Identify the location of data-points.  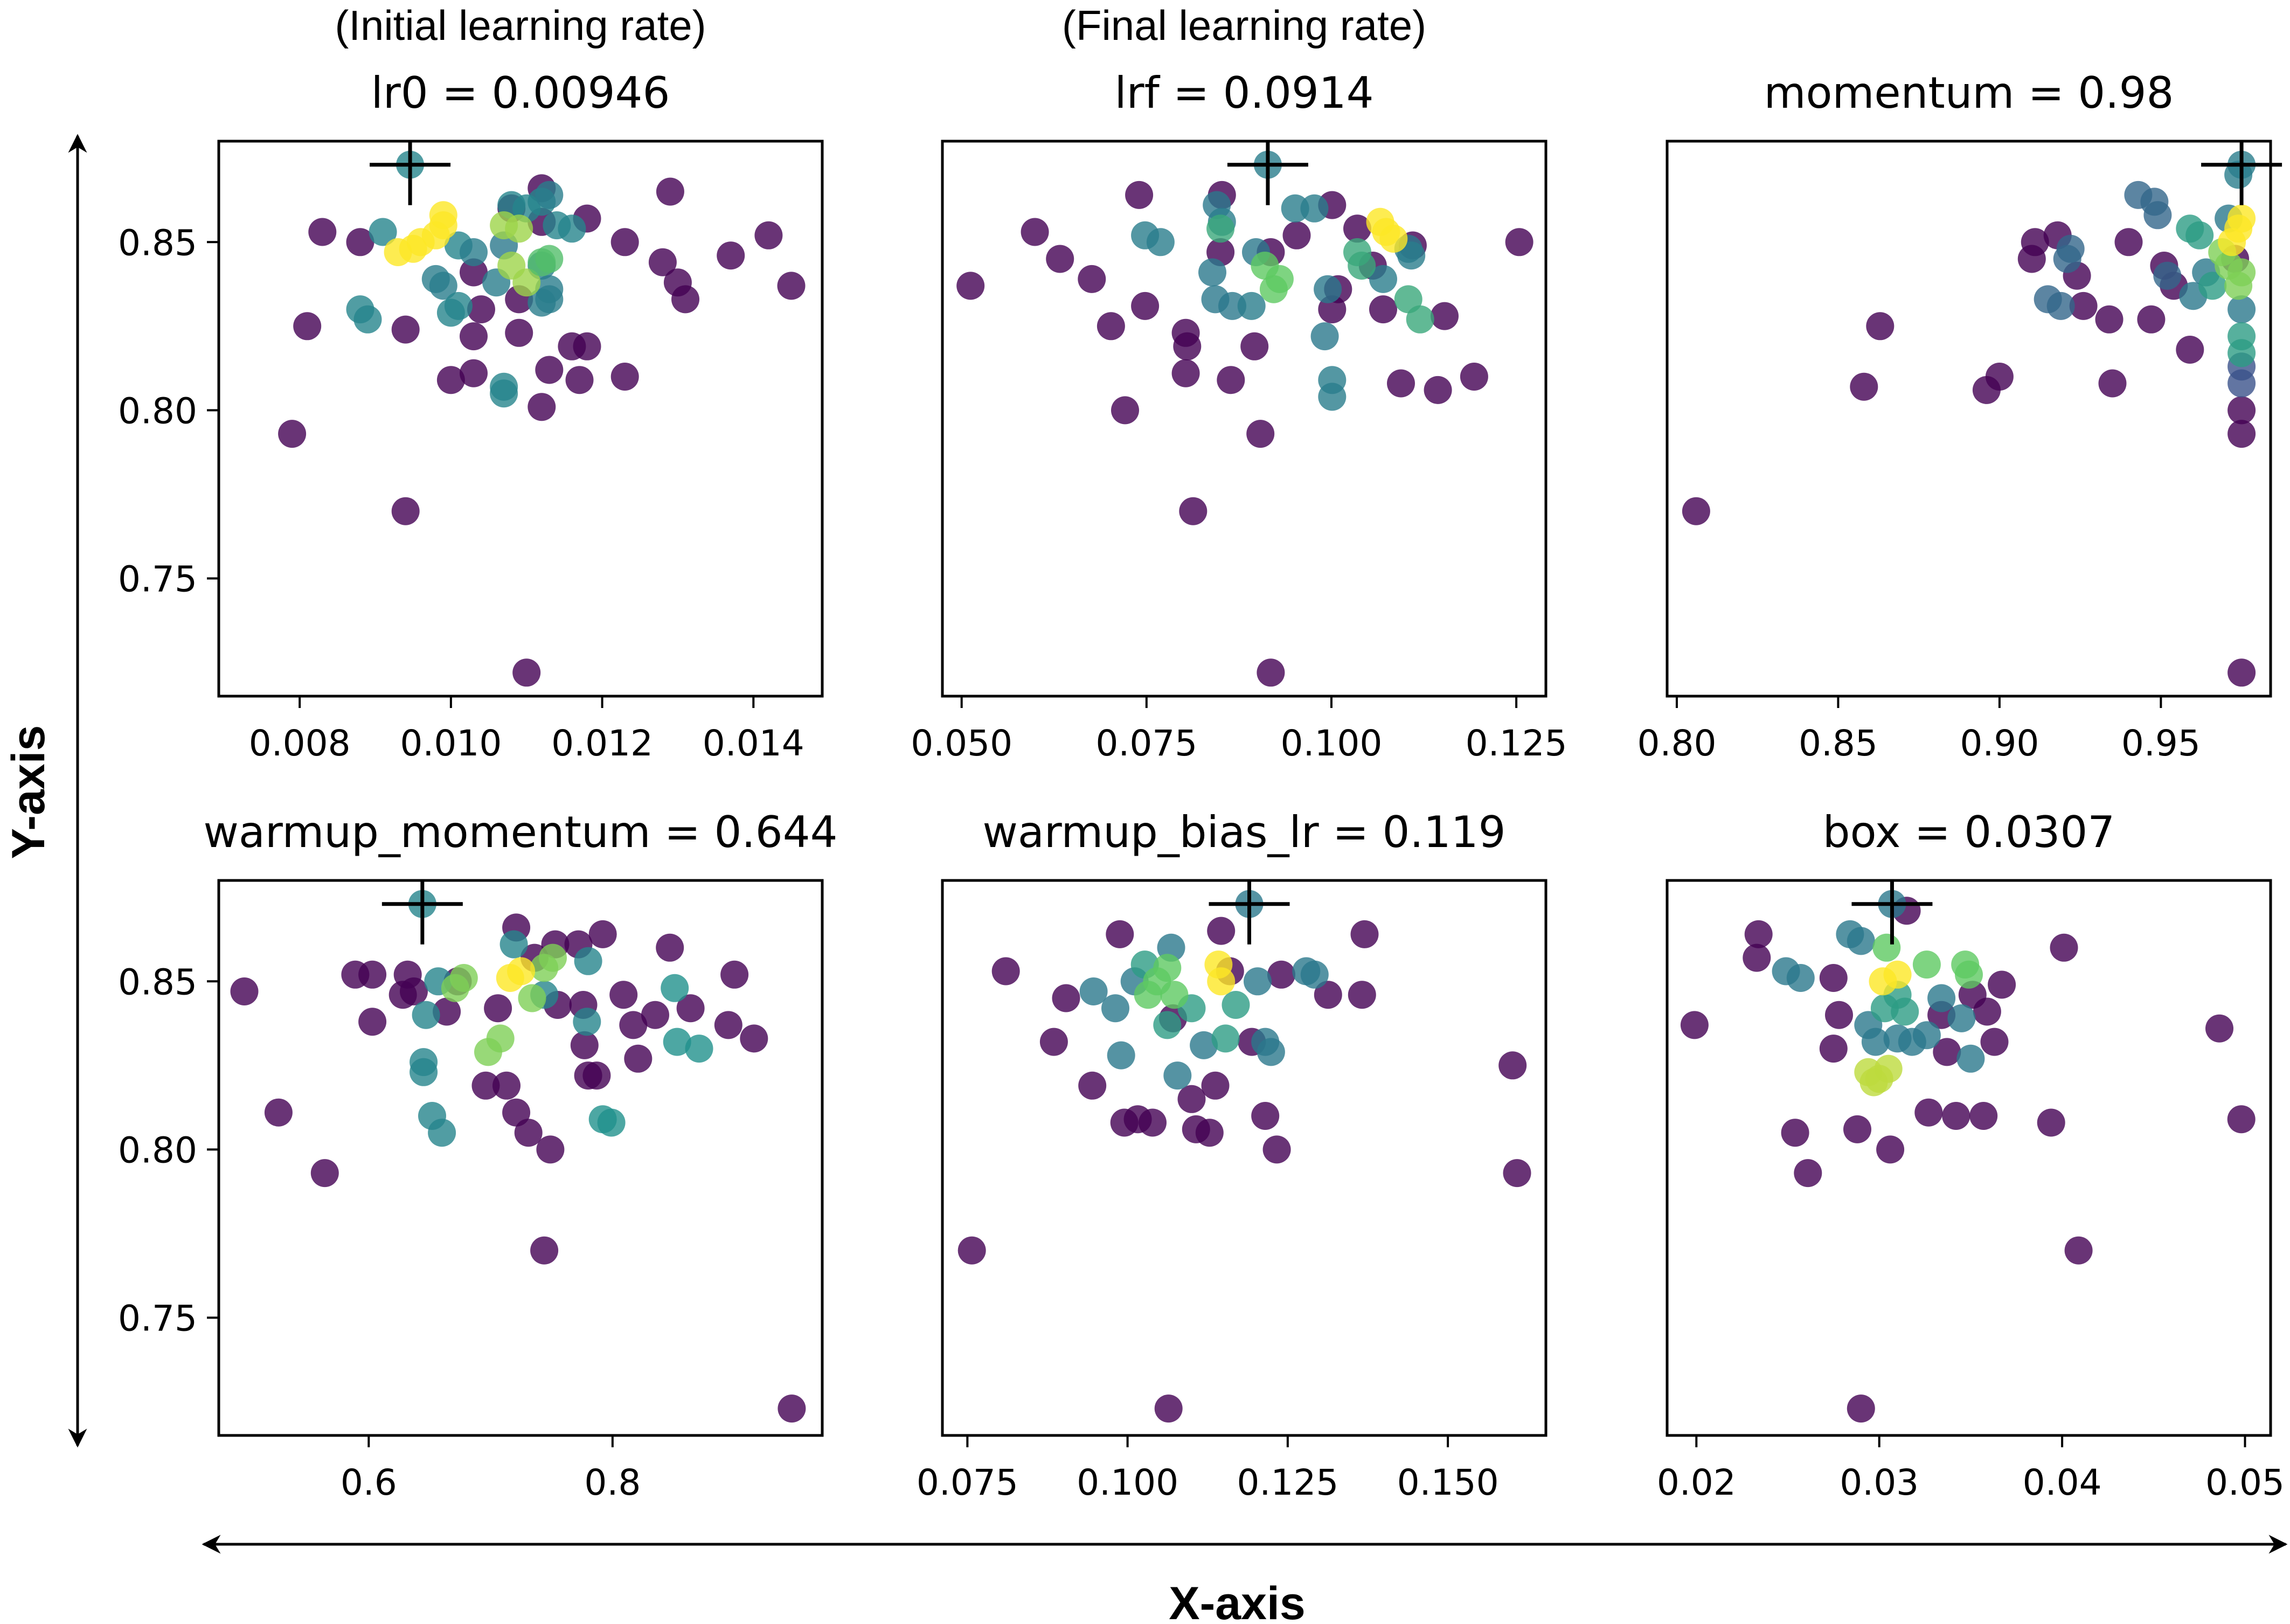
(542, 419).